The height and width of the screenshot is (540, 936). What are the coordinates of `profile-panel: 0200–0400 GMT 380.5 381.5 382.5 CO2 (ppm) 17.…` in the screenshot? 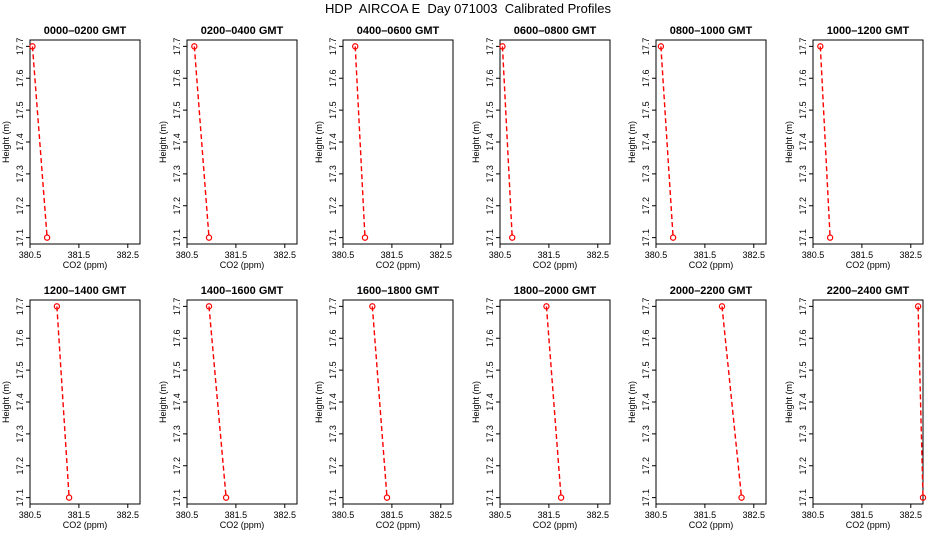 It's located at (228, 147).